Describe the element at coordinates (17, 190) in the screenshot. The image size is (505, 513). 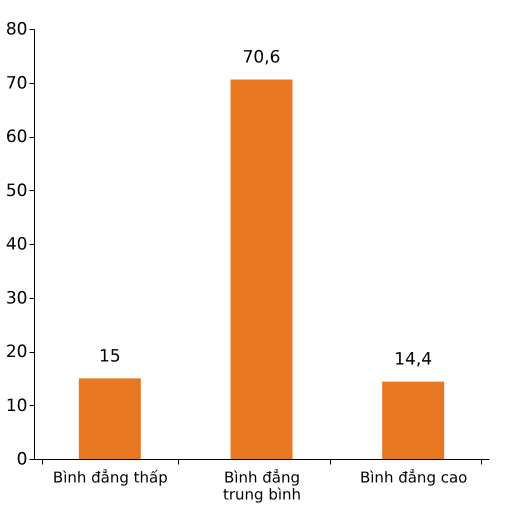
I see `y-tick-label: 50` at that location.